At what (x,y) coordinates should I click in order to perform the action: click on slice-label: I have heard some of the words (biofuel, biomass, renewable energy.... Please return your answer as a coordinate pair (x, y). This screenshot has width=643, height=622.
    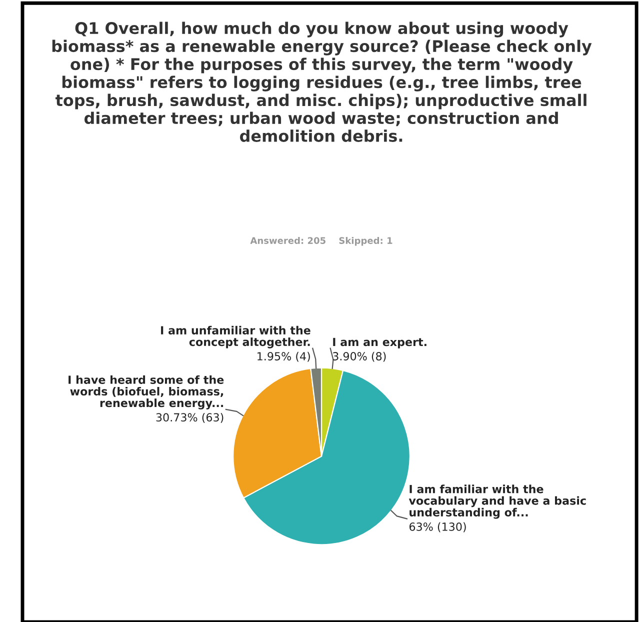
    Looking at the image, I should click on (146, 392).